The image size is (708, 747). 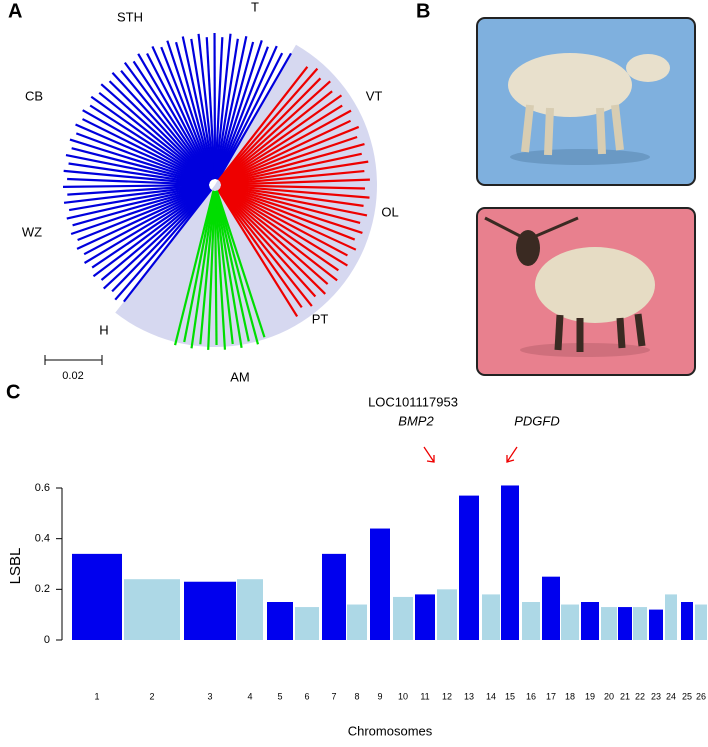 What do you see at coordinates (130, 16) in the screenshot?
I see `tree-label: STH` at bounding box center [130, 16].